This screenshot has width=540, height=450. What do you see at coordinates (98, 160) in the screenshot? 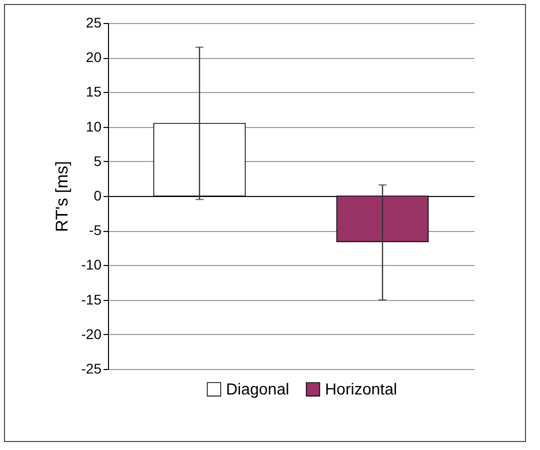
I see `y-tick-label: 5` at bounding box center [98, 160].